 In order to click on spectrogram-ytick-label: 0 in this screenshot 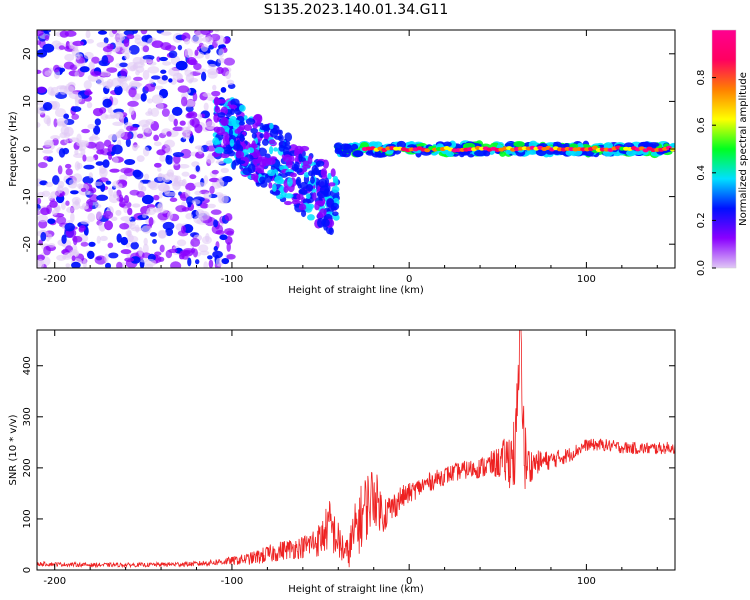, I will do `click(27, 149)`.